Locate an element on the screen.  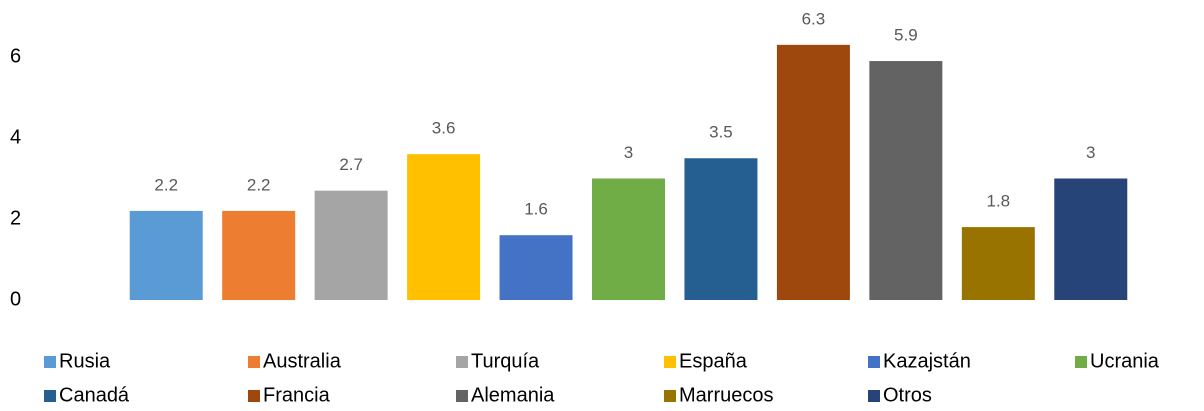
legend-label: Marruecos is located at coordinates (726, 395).